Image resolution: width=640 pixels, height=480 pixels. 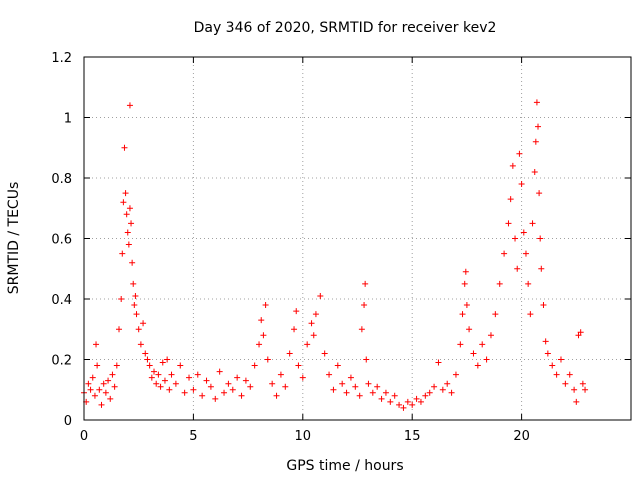 I want to click on x-axis-label: GPS time / hours, so click(x=344, y=466).